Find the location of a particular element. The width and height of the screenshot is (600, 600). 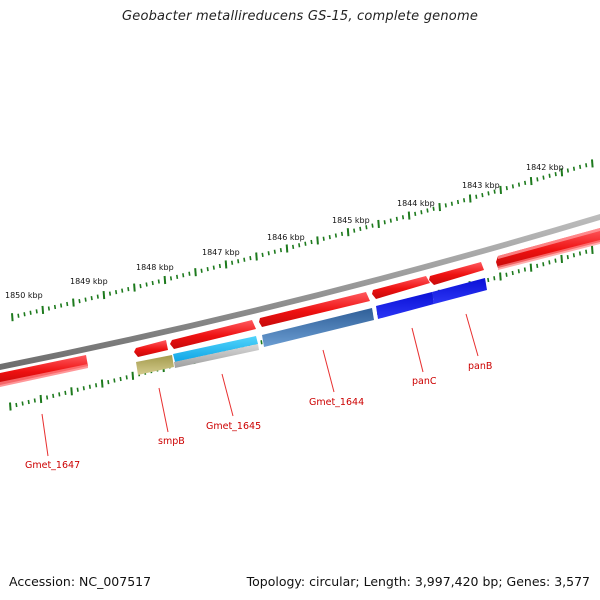

scale-label-1845kbp: 1845 kbp is located at coordinates (351, 220).